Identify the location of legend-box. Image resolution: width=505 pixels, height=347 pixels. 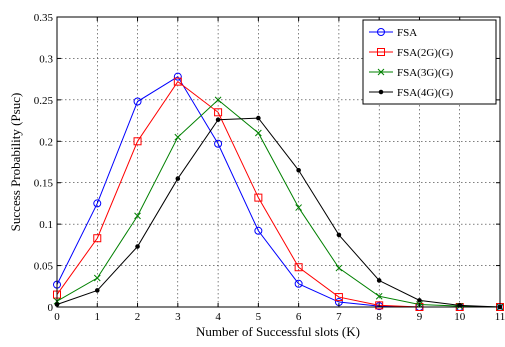
(429, 62).